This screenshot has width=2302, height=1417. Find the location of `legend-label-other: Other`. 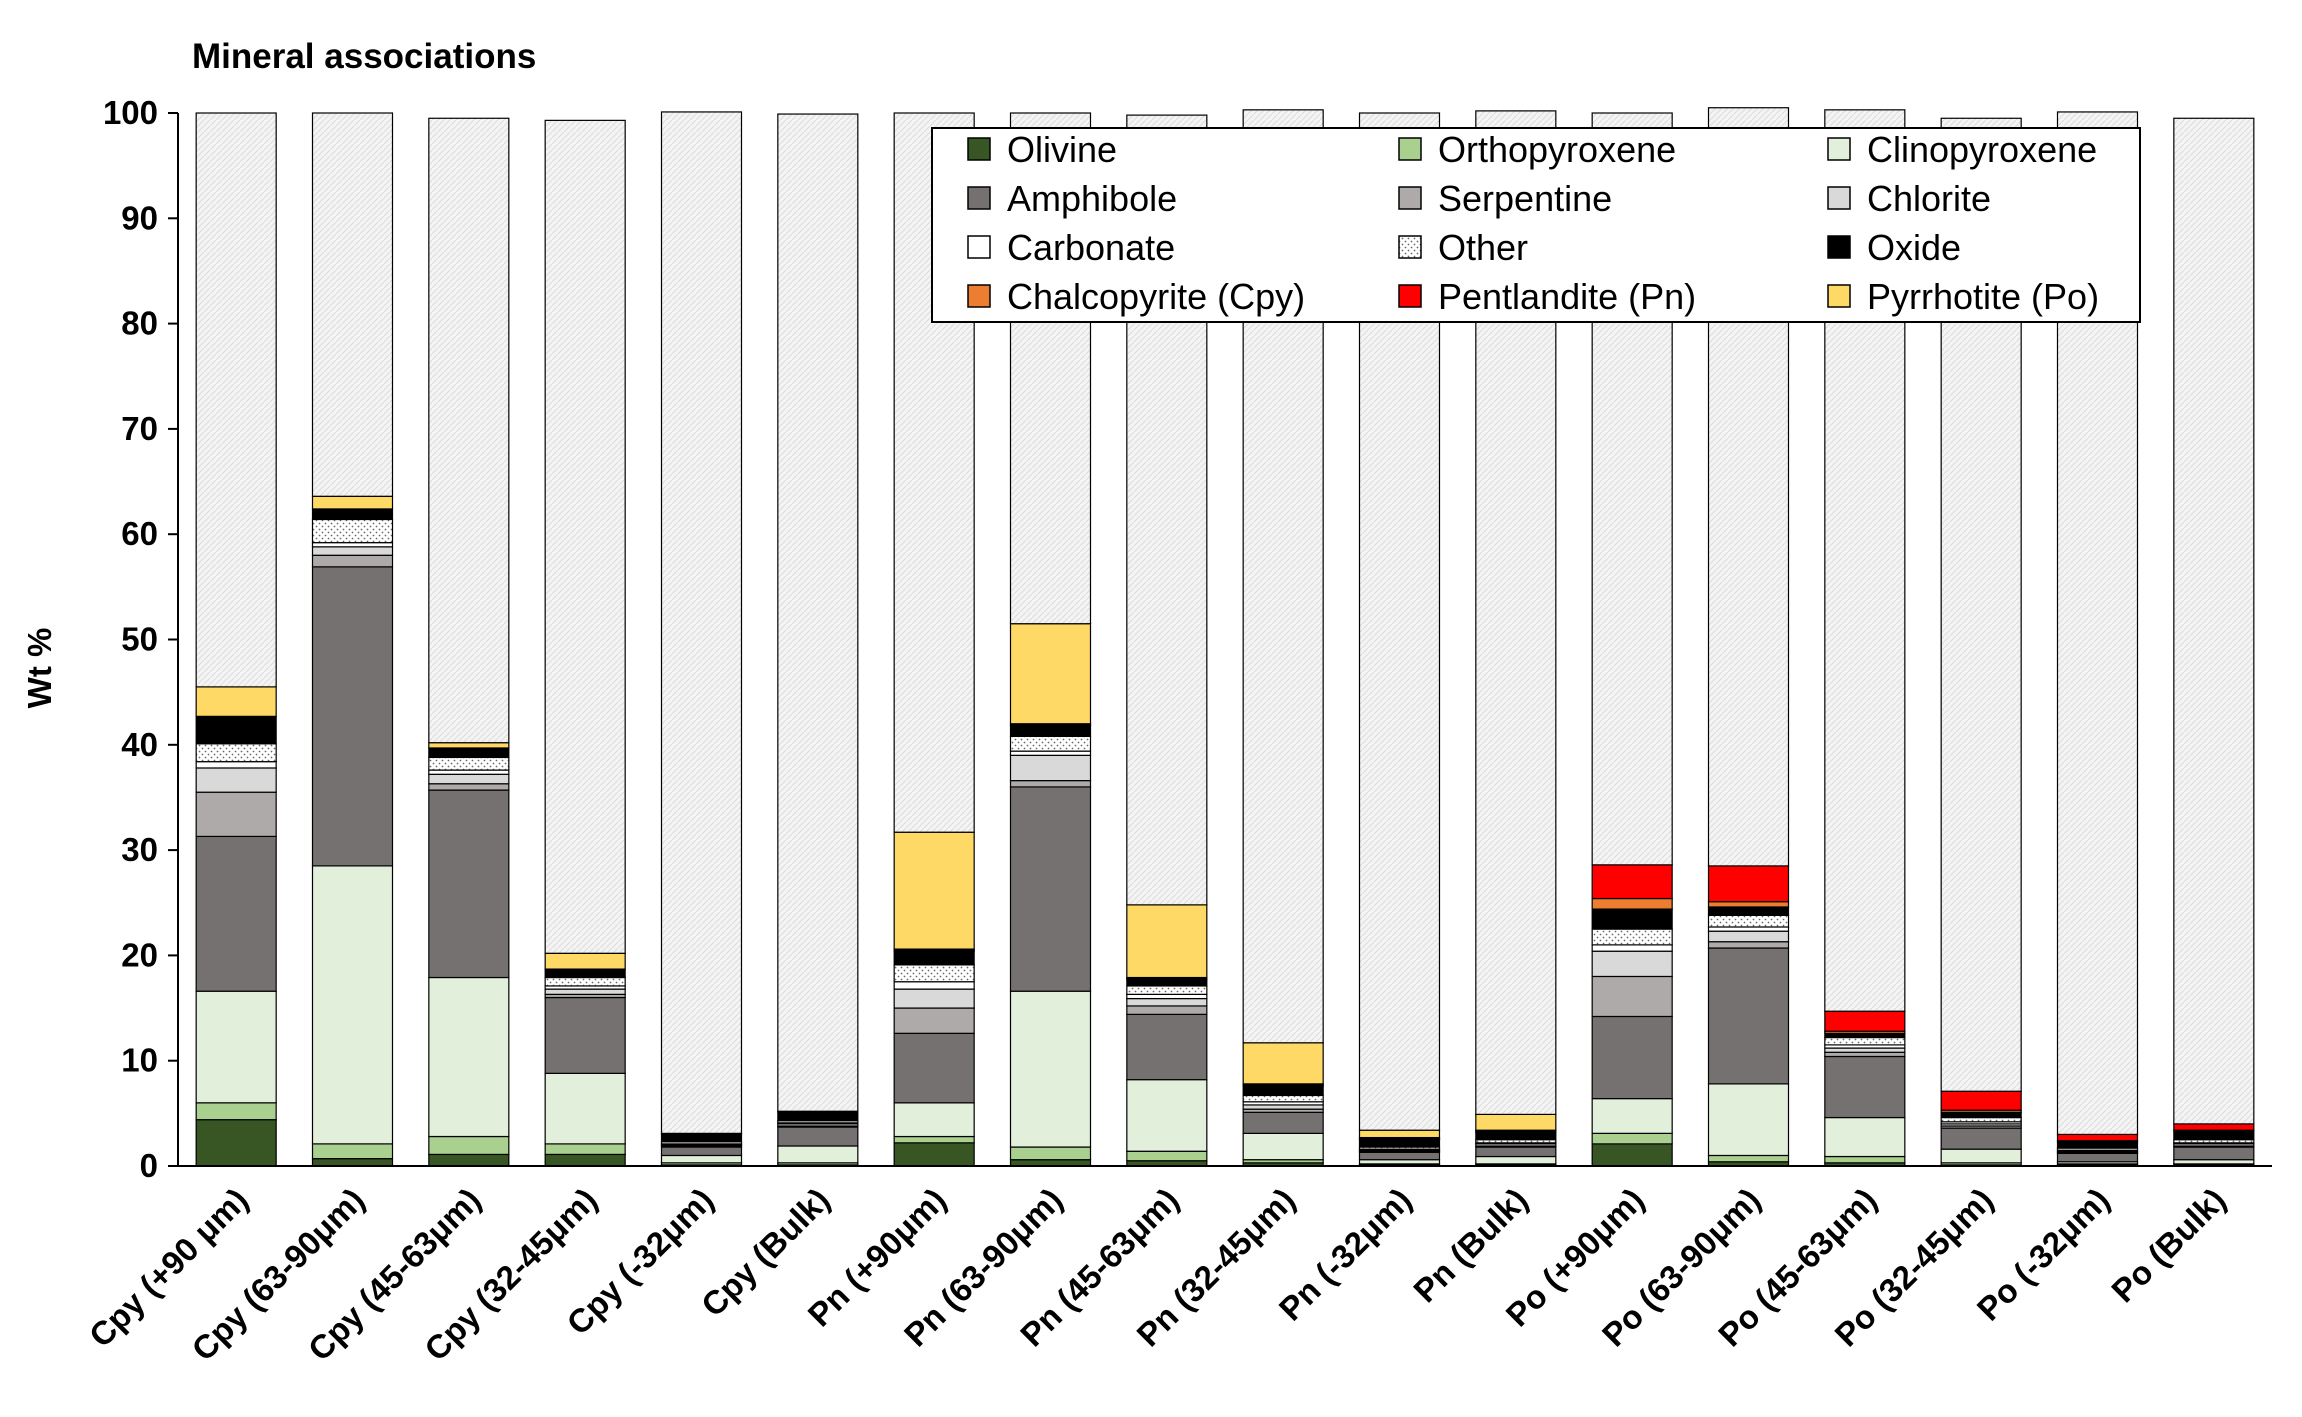

legend-label-other: Other is located at coordinates (1483, 247).